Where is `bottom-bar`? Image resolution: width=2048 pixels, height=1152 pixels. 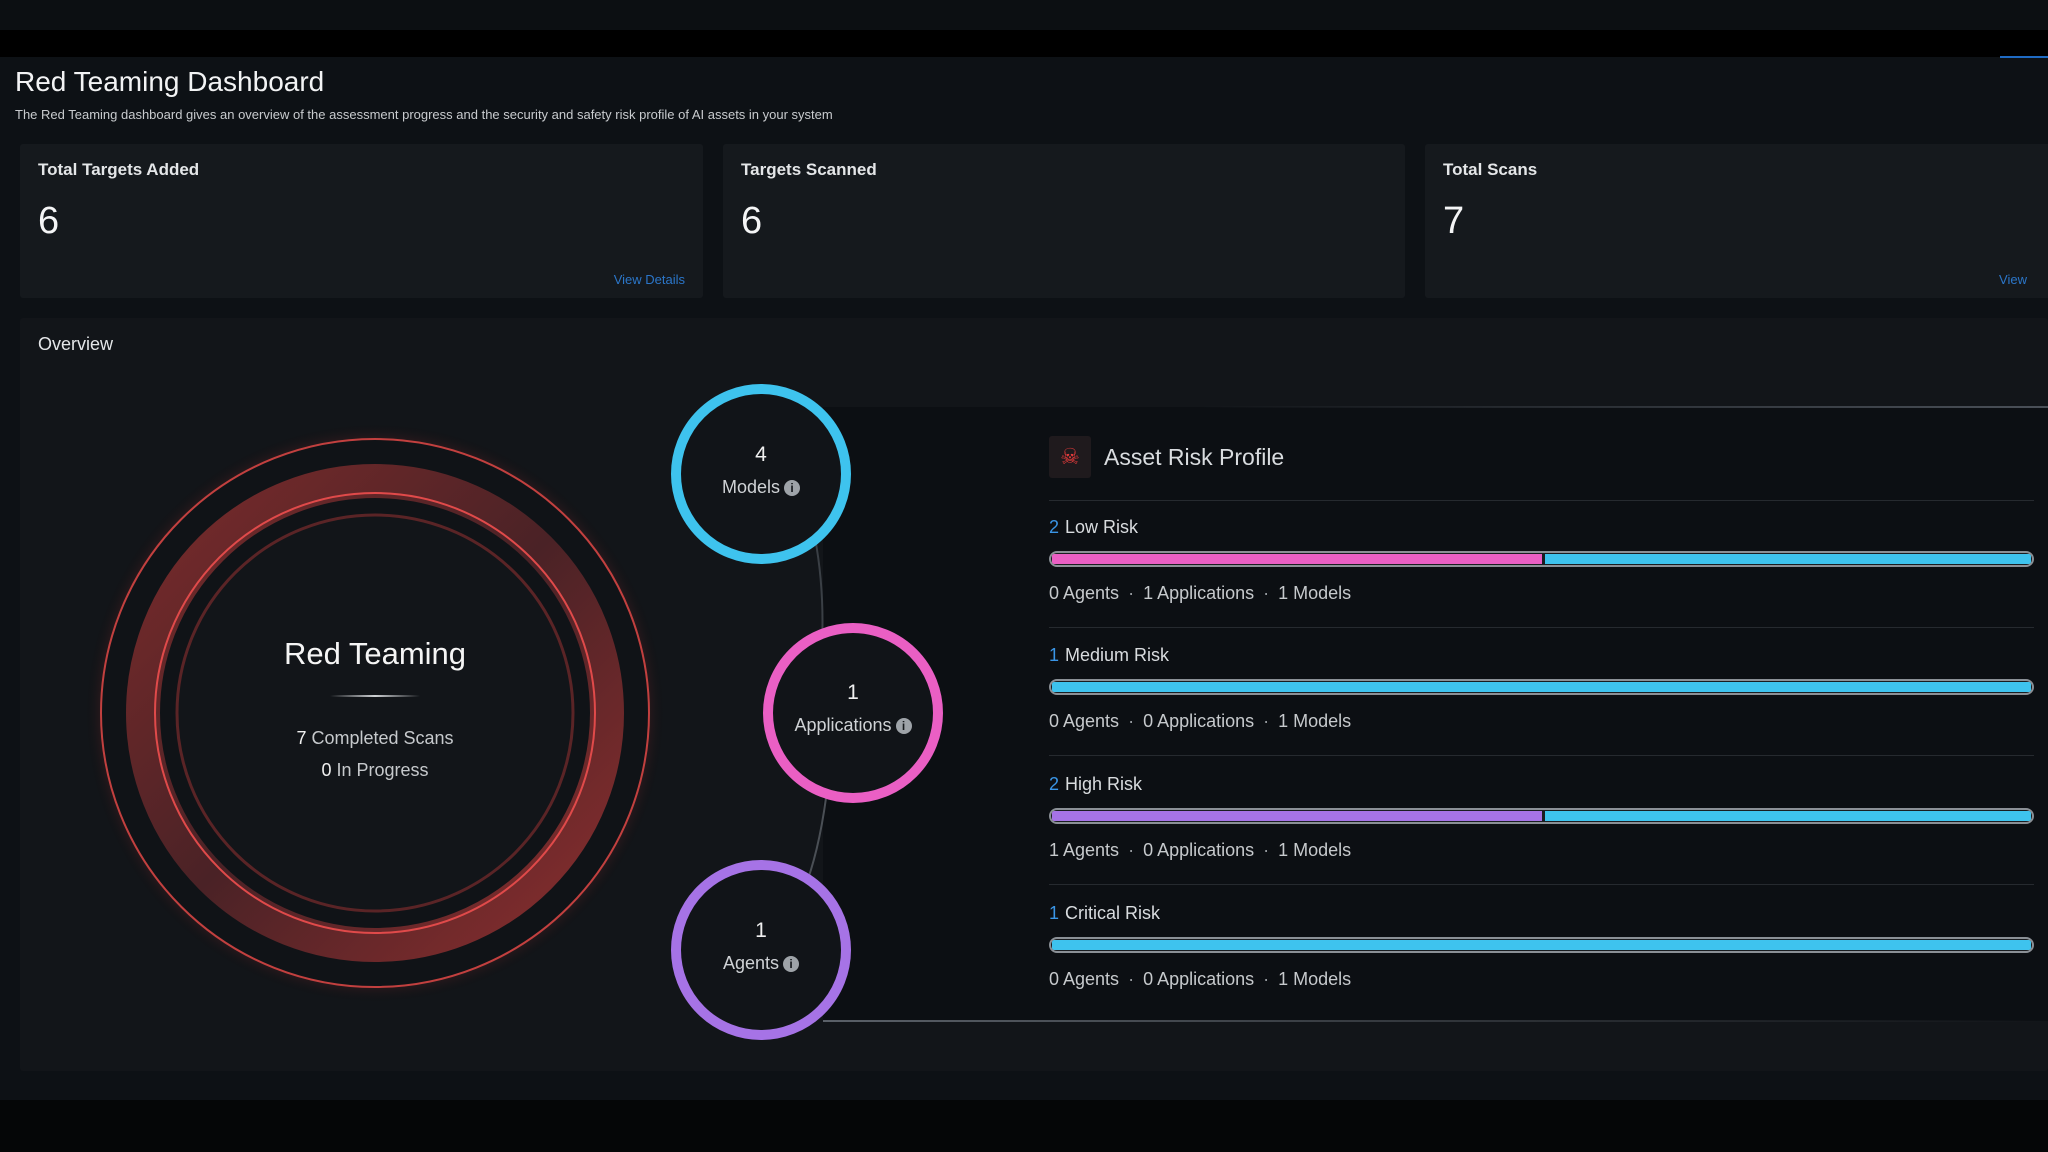
bottom-bar is located at coordinates (1024, 1126).